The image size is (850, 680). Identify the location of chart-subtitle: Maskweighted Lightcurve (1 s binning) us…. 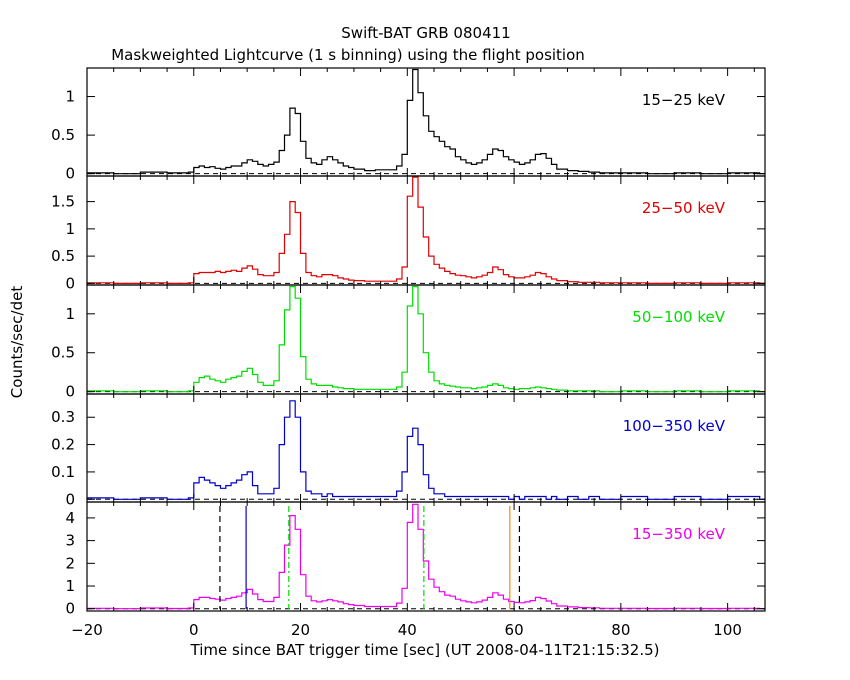
(348, 55).